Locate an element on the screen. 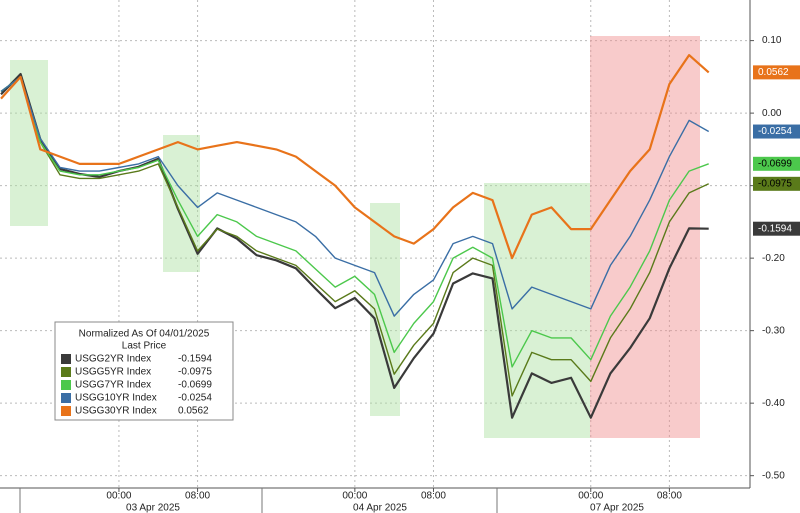 This screenshot has width=800, height=513. legend-name: USGG10YR Index is located at coordinates (116, 398).